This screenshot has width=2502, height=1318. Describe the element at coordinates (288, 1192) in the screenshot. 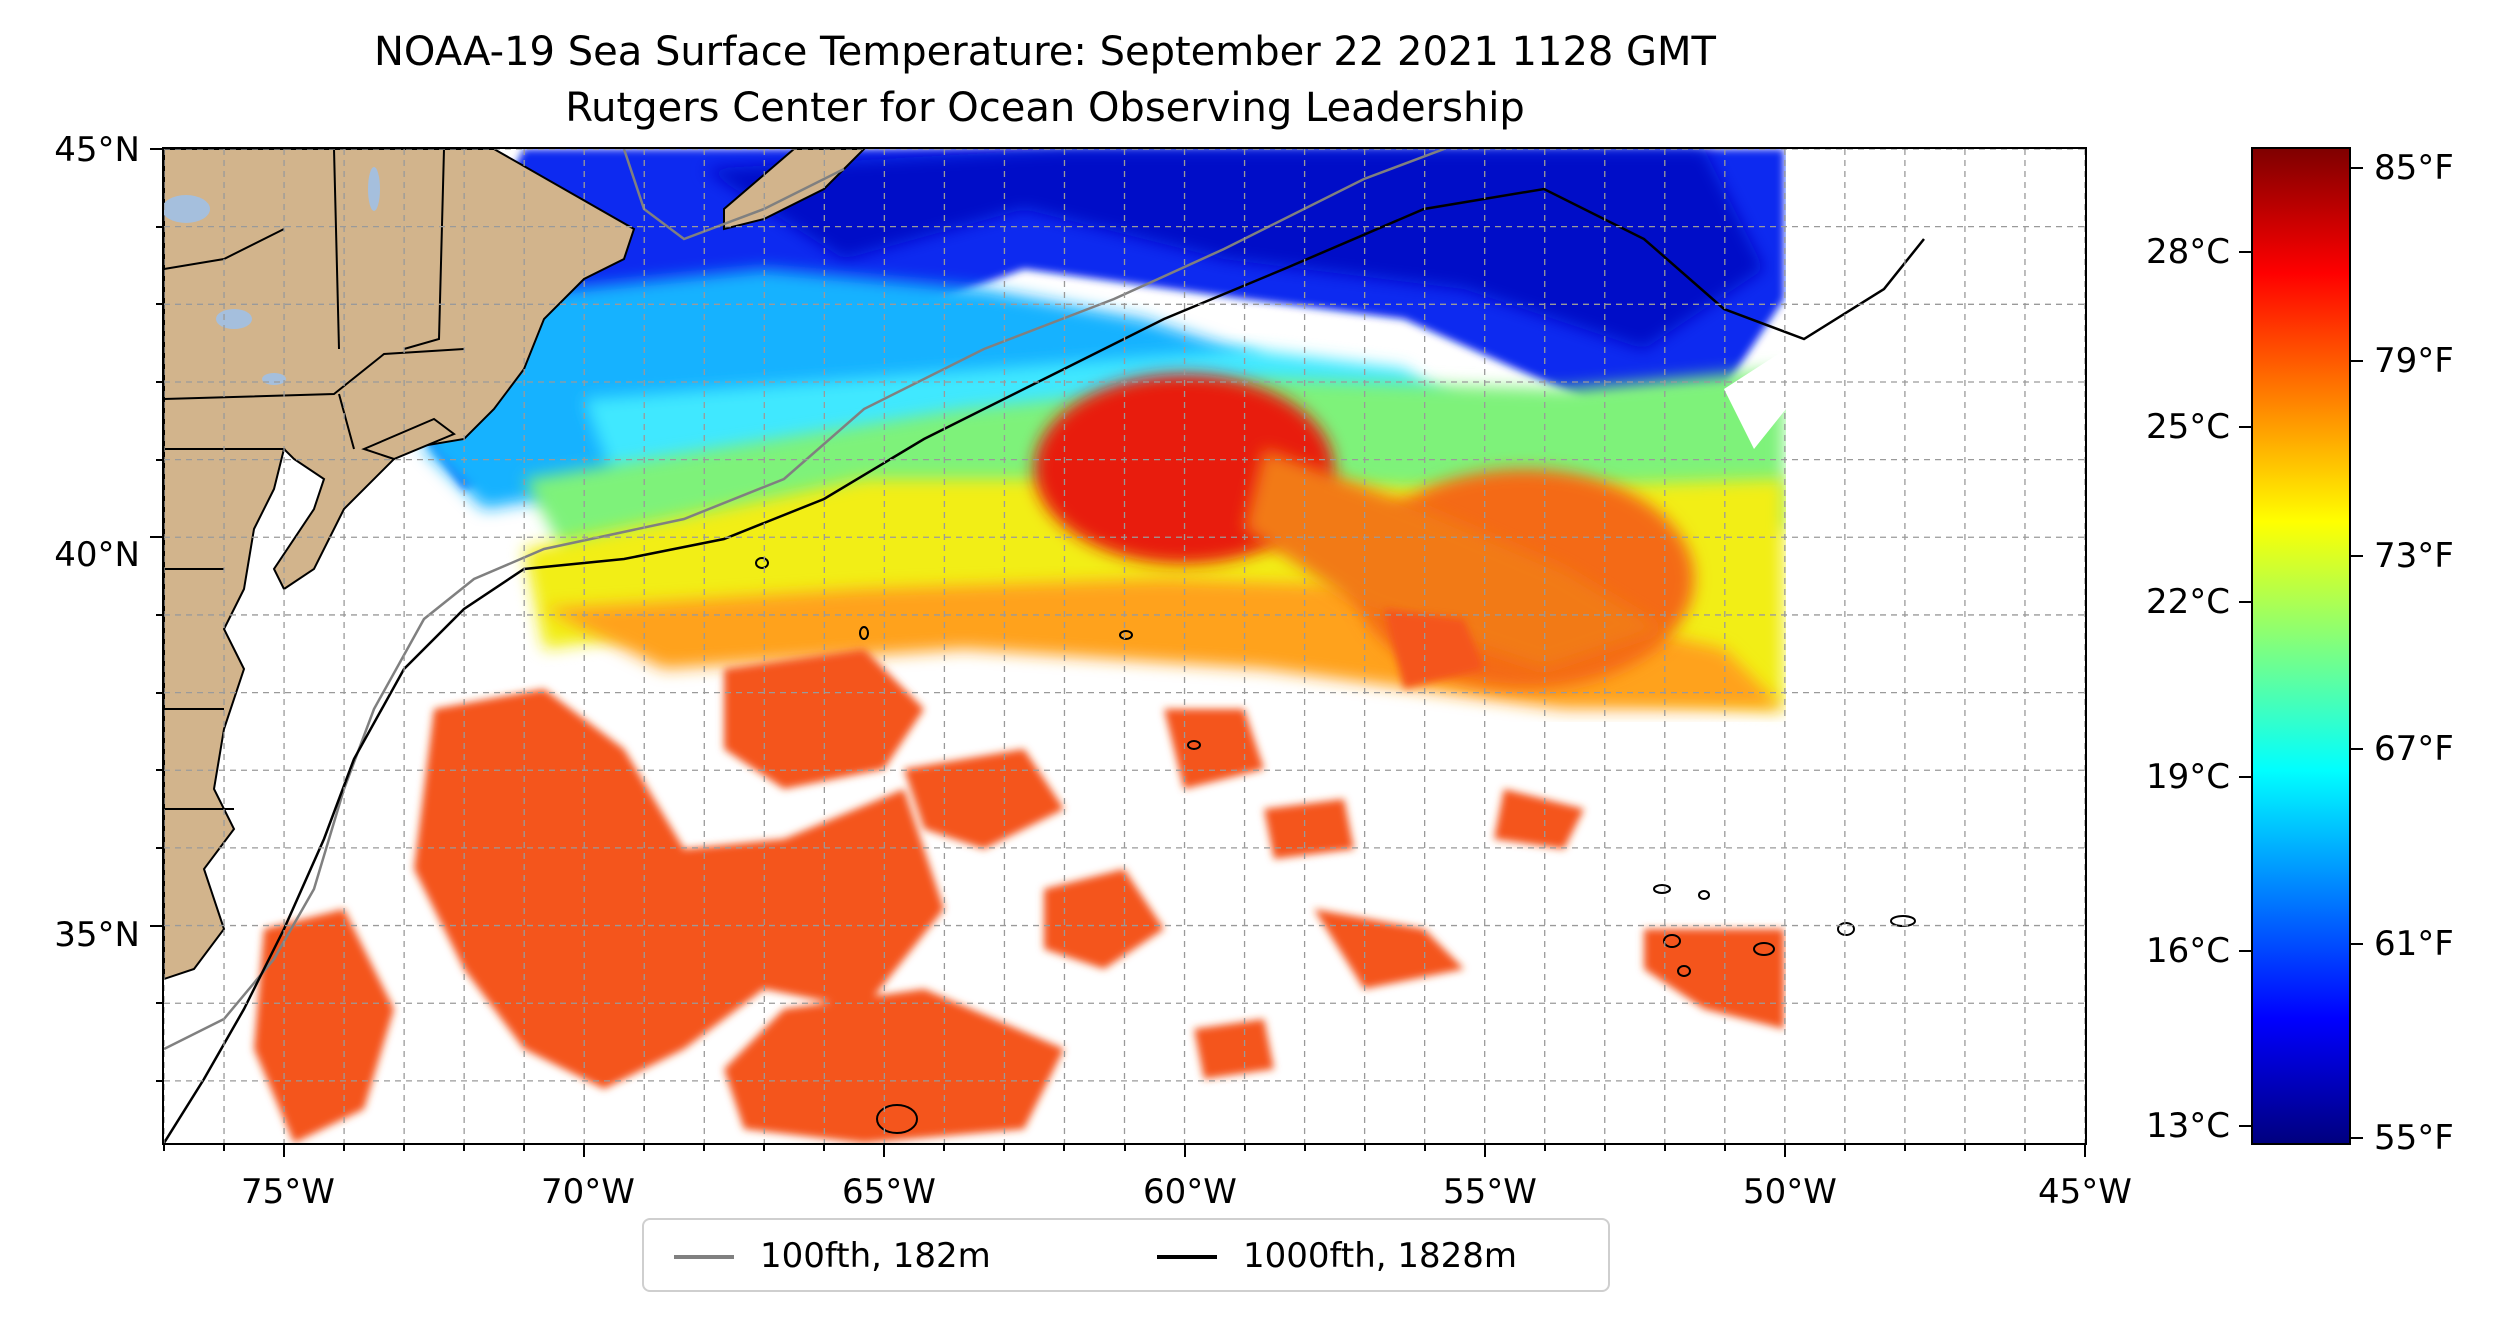

I see `lon-tick-label-75: 75°W` at that location.